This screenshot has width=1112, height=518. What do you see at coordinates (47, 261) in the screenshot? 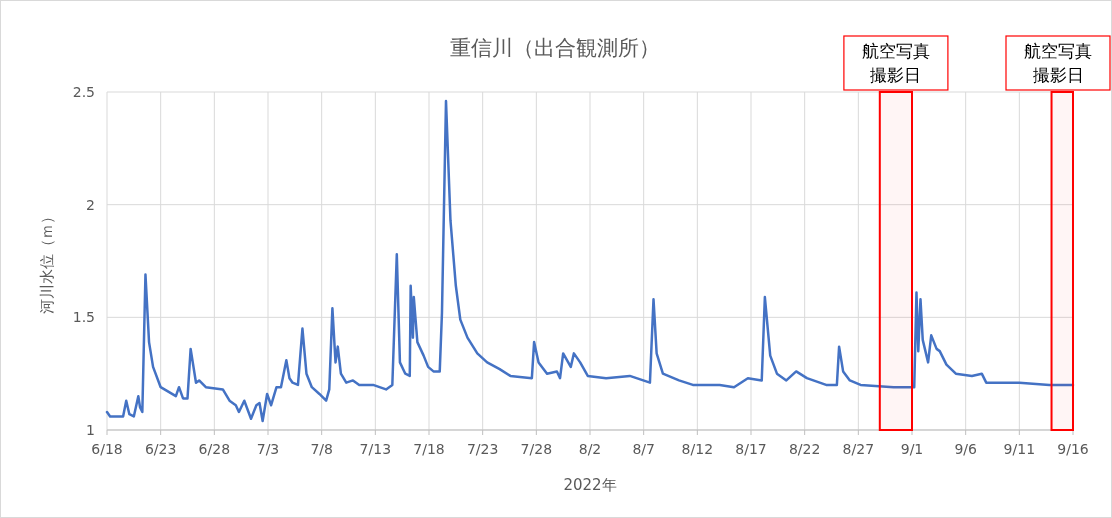
I see `y-axis-title: 河川水位（ｍ）` at bounding box center [47, 261].